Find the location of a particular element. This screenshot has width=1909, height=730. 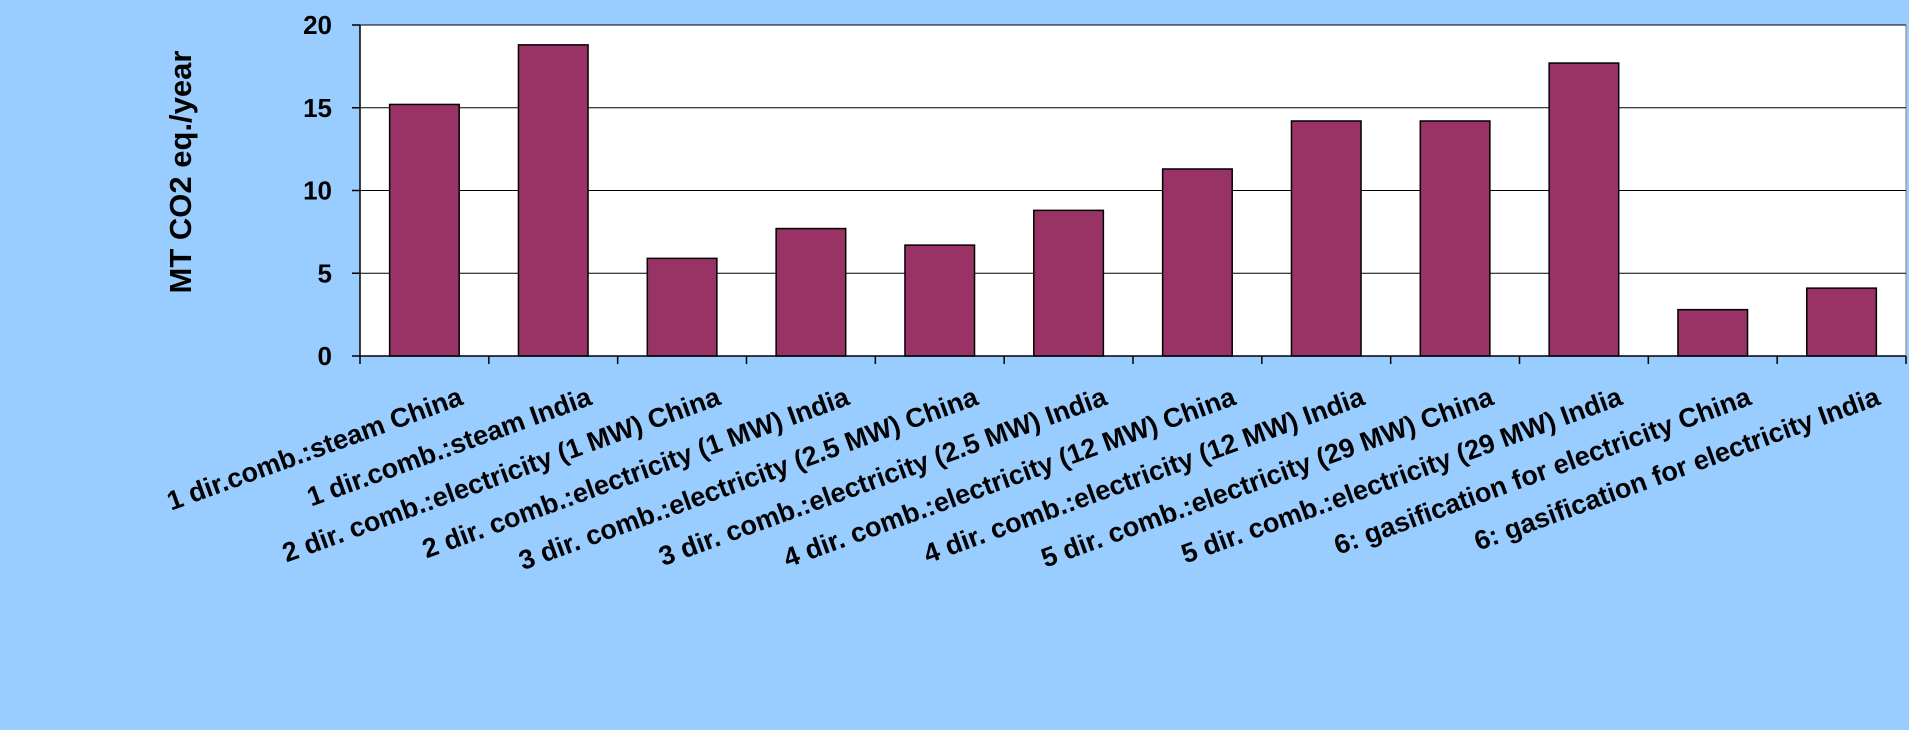

y-axis-label: MT CO2 eq./year is located at coordinates (180, 172).